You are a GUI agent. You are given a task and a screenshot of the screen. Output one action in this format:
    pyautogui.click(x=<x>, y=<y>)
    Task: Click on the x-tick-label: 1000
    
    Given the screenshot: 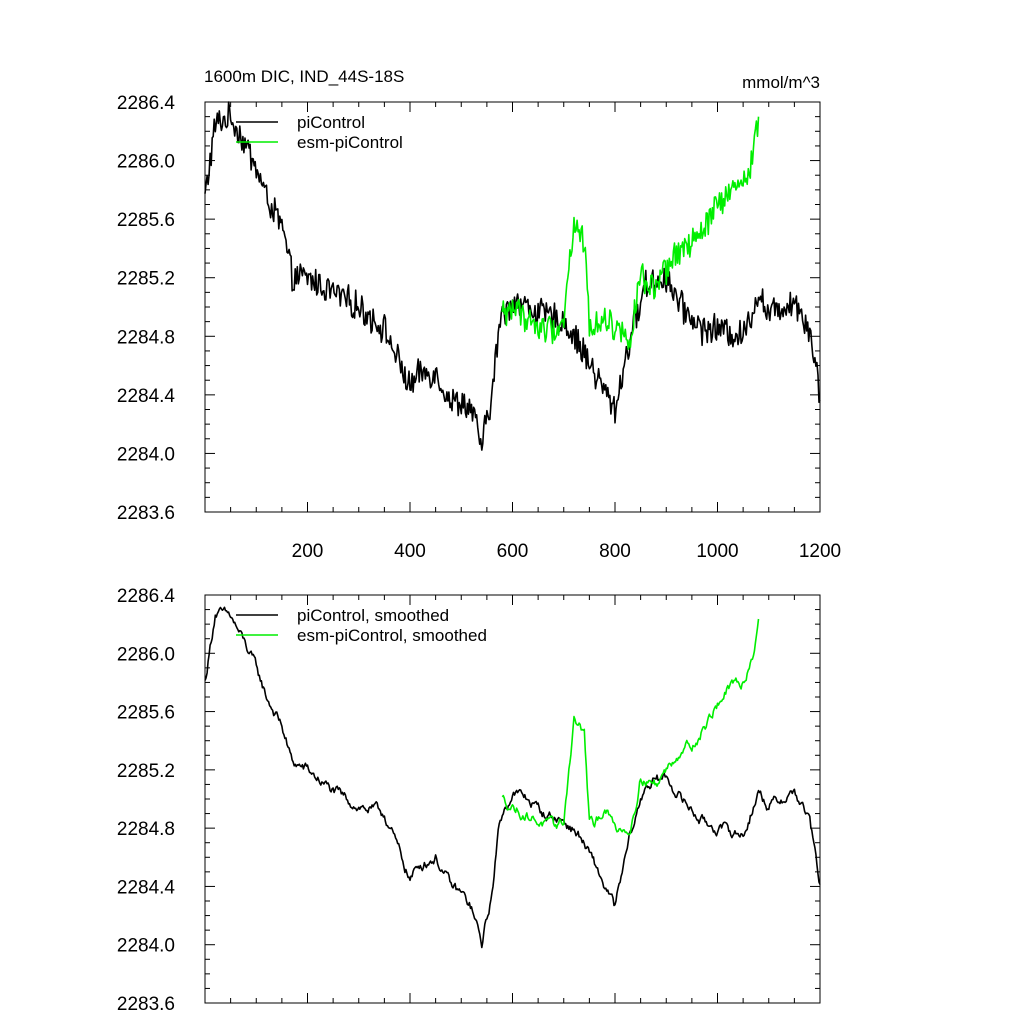 What is the action you would take?
    pyautogui.click(x=717, y=551)
    